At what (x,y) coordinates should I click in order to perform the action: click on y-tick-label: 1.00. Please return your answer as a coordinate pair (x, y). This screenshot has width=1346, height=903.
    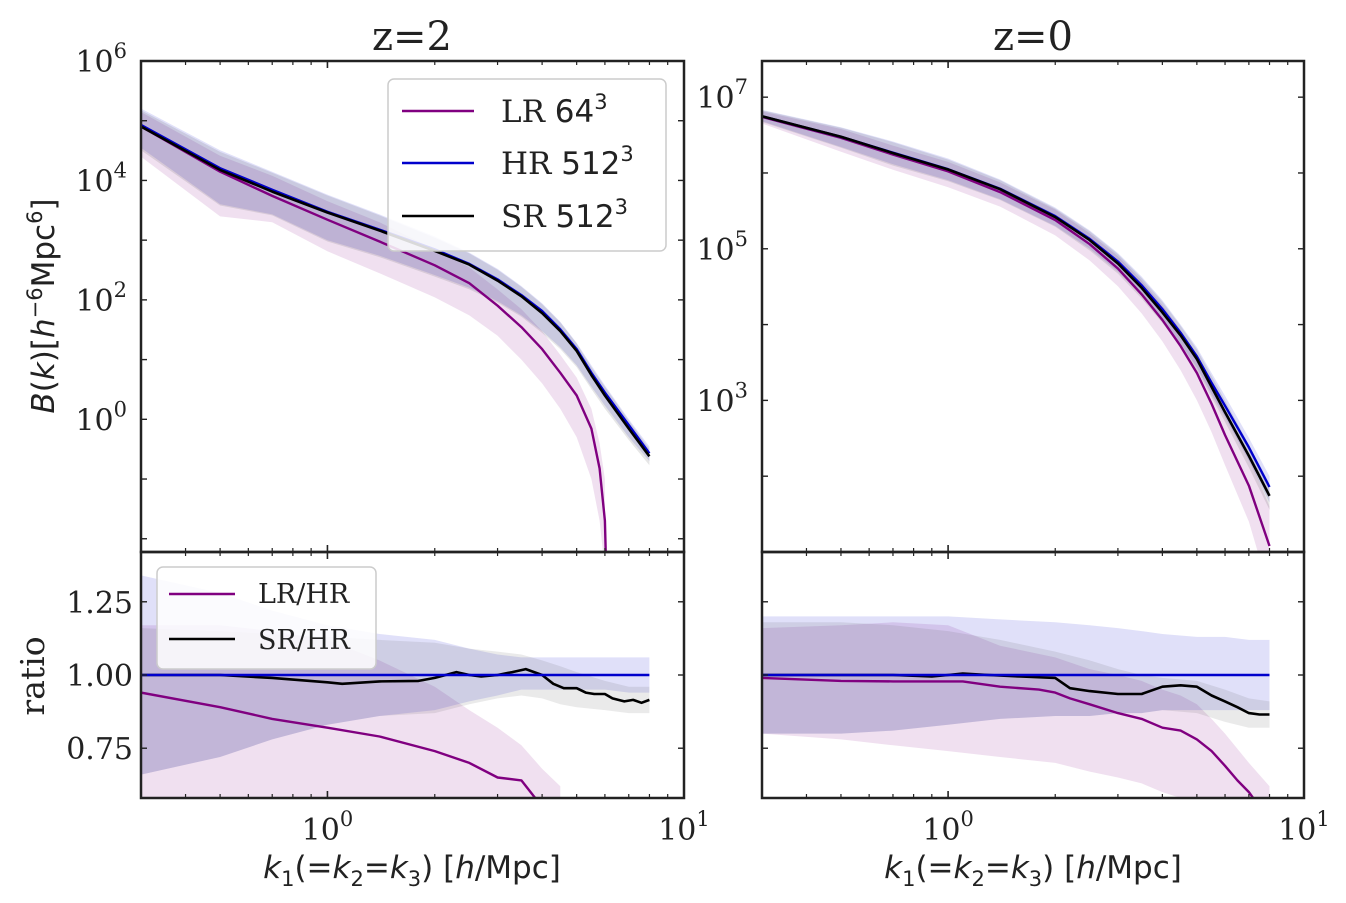
    Looking at the image, I should click on (99, 676).